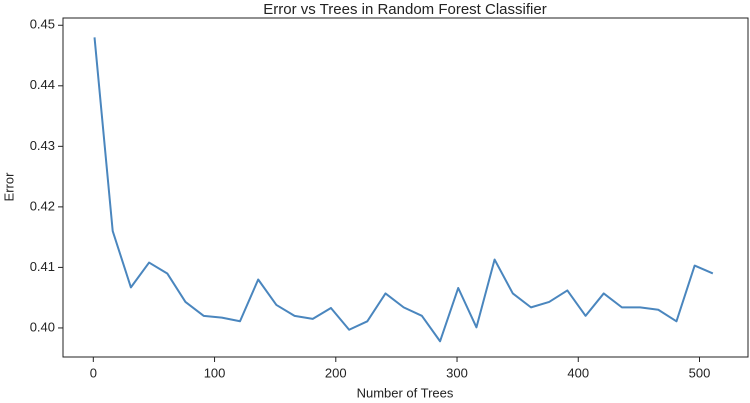 The width and height of the screenshot is (750, 403). I want to click on y-tick-label: 0.45, so click(42, 24).